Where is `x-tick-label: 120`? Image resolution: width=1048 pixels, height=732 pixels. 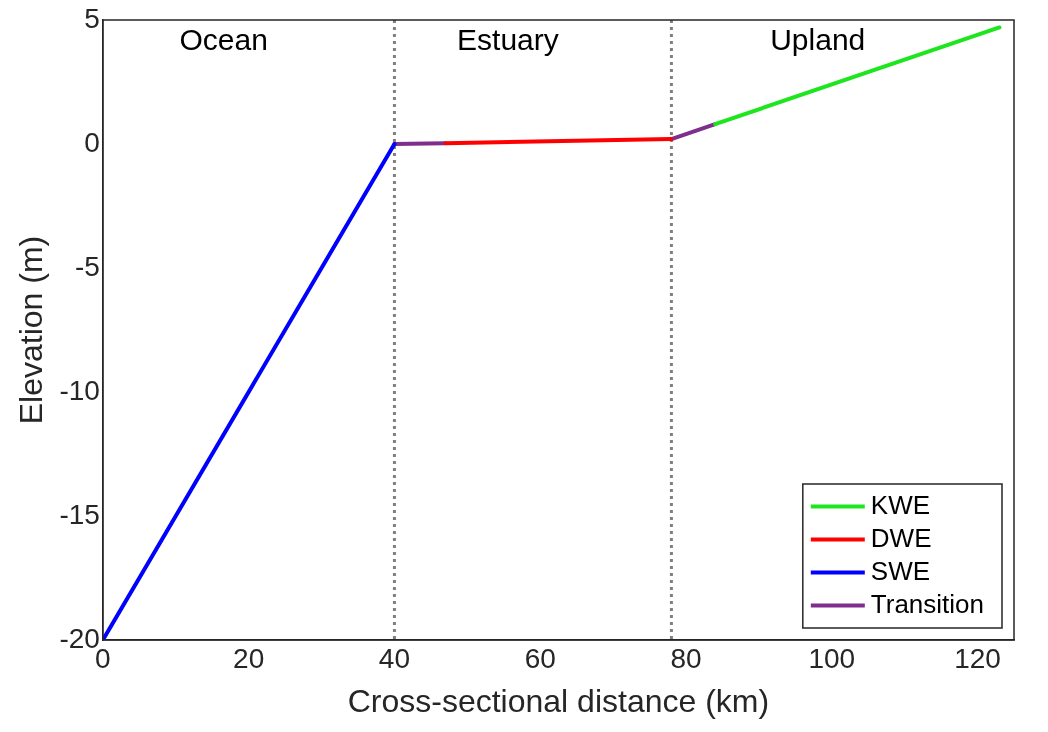
x-tick-label: 120 is located at coordinates (977, 658).